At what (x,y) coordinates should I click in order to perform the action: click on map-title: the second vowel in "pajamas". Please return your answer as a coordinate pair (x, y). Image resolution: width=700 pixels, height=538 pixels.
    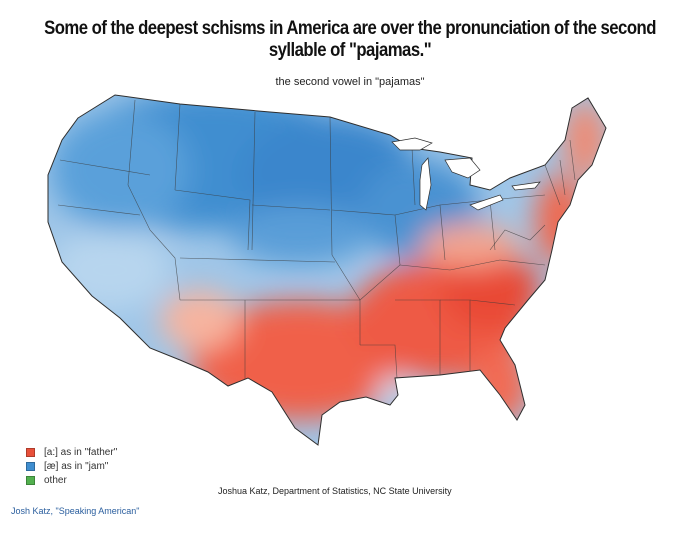
    Looking at the image, I should click on (350, 82).